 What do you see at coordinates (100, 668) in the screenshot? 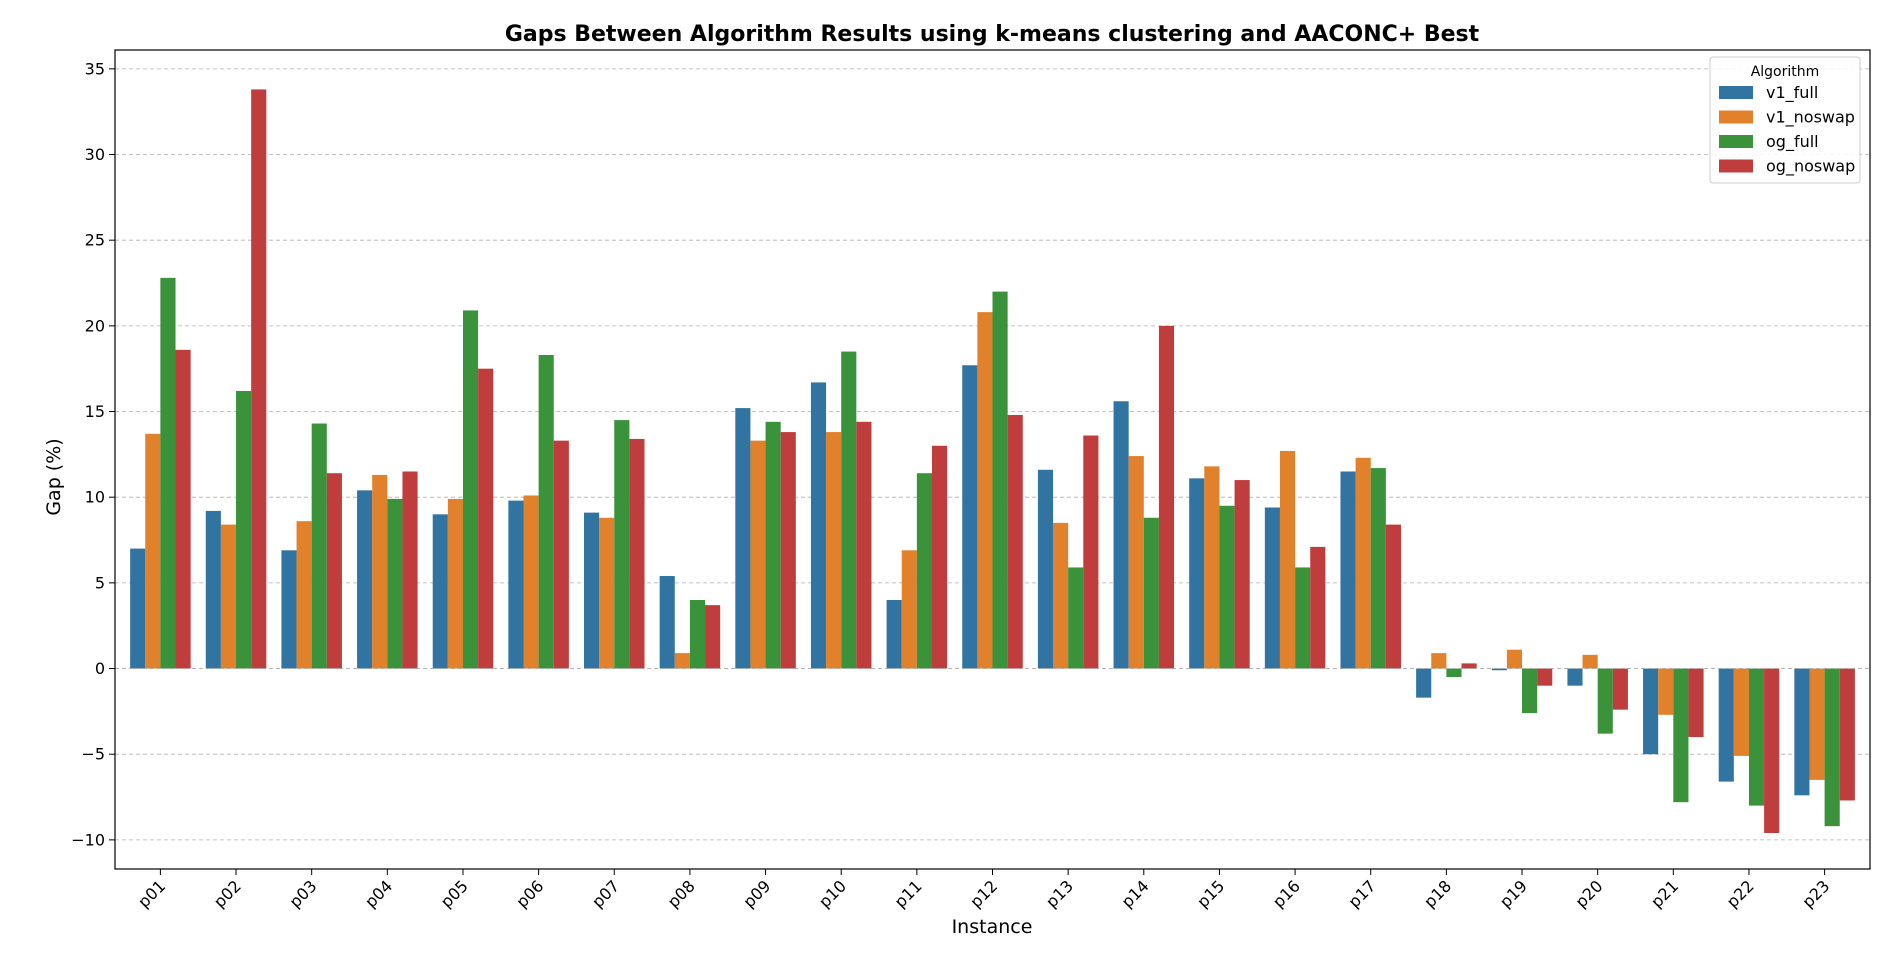
I see `y-tick-label: 0` at bounding box center [100, 668].